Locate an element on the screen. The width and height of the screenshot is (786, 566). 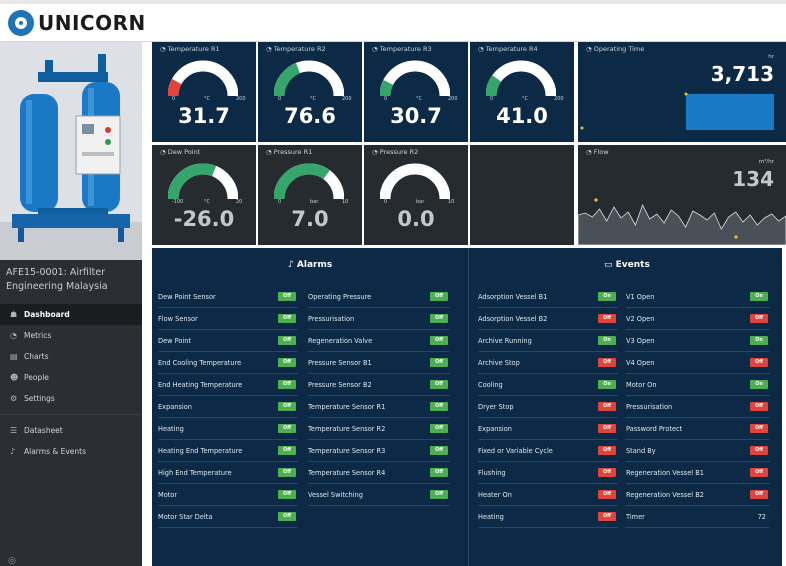
alarm-row: Temperature Sensor R3 Off is located at coordinates (379, 451).